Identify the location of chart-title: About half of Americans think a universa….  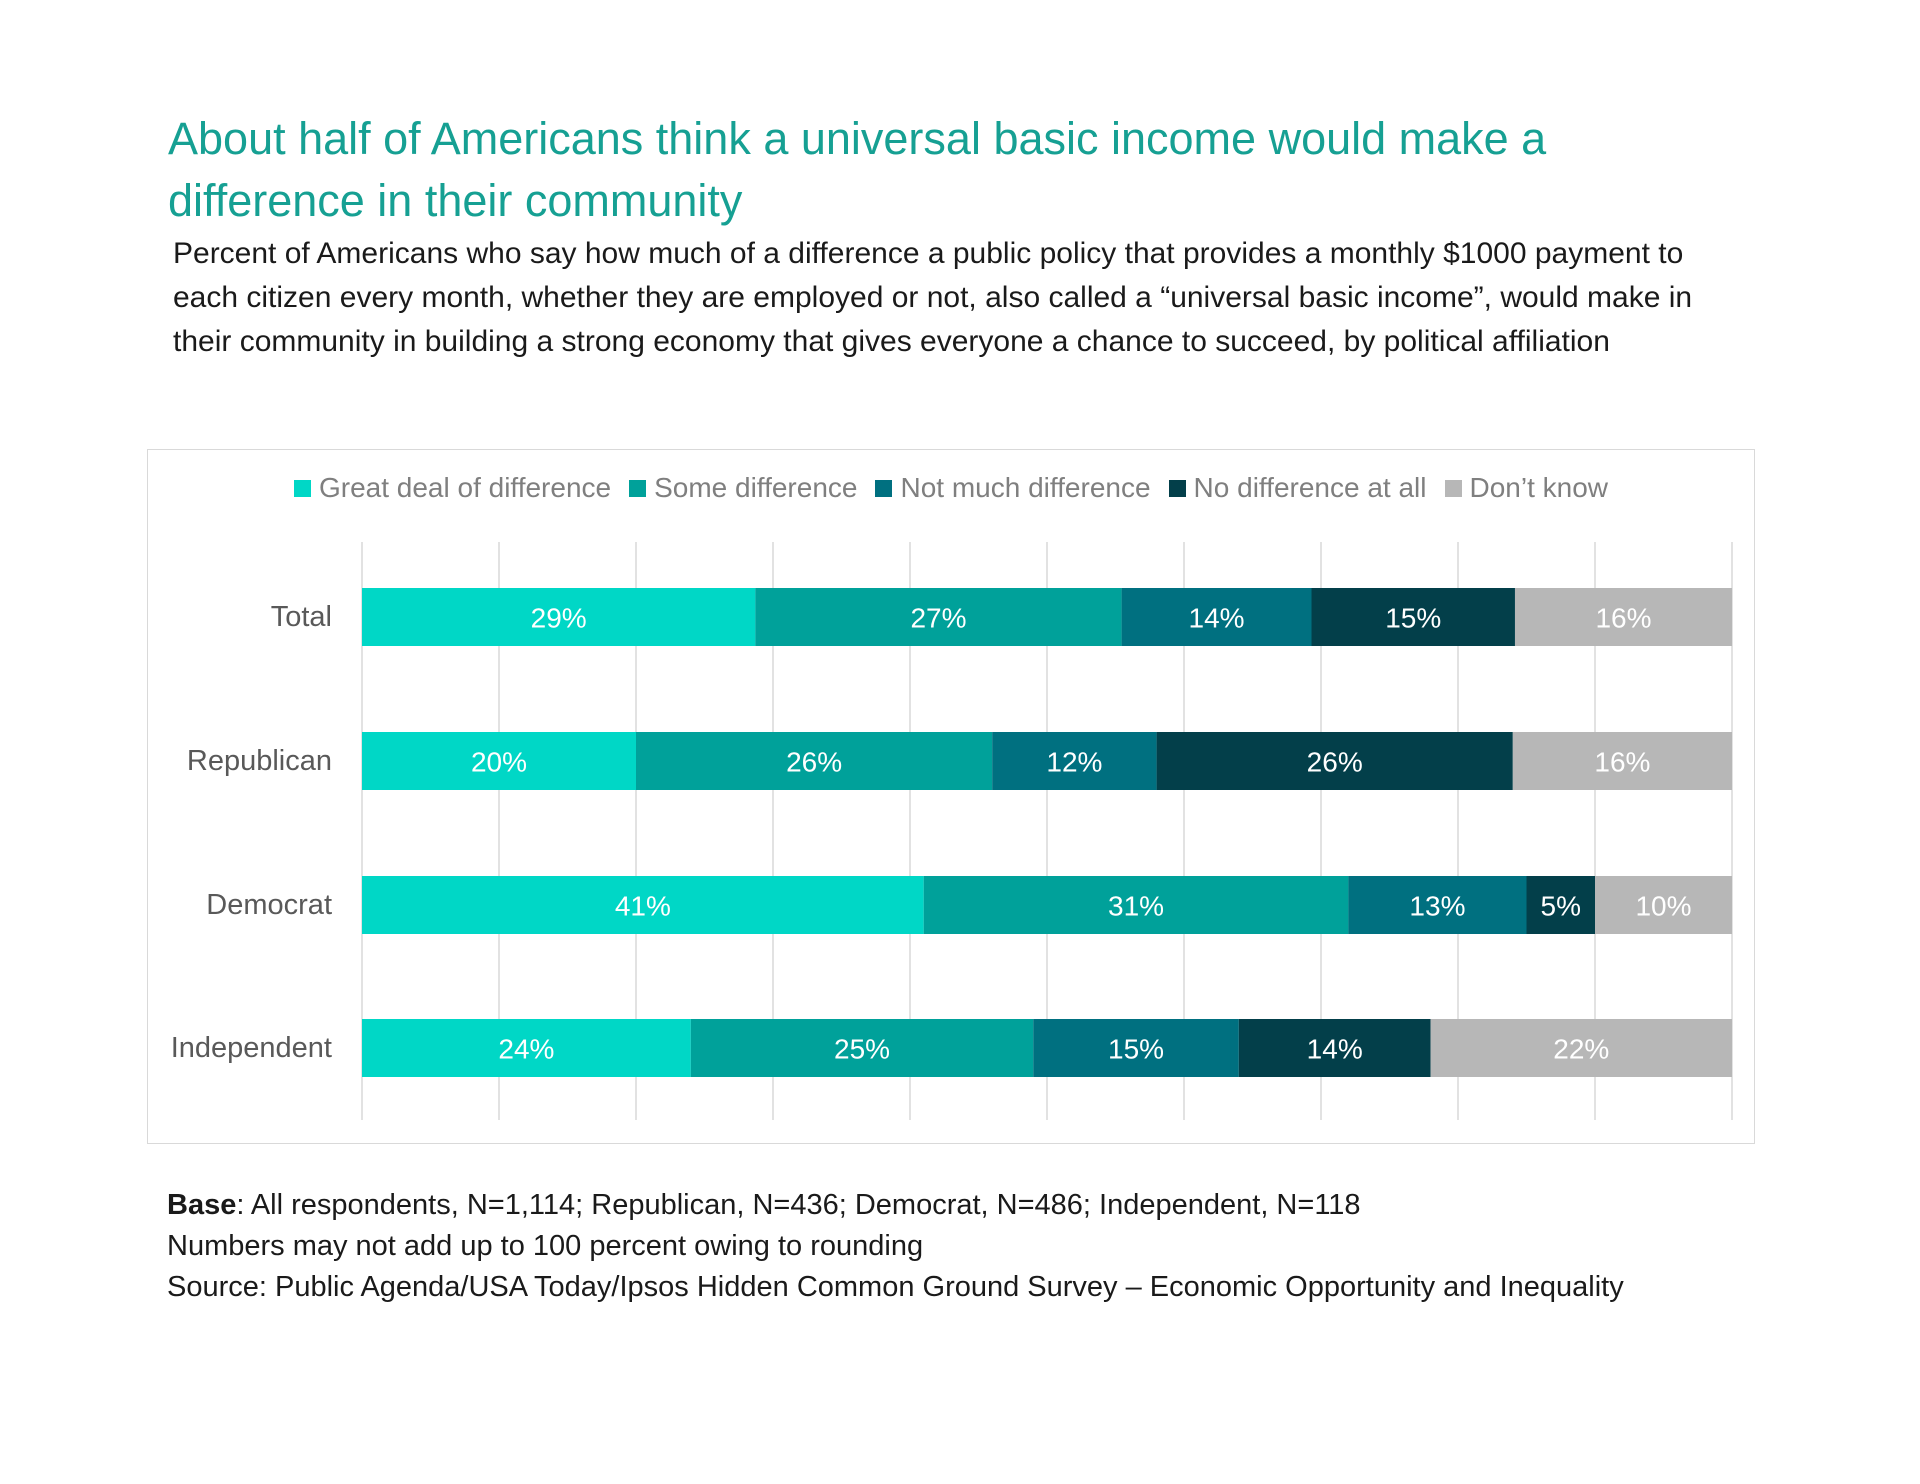
(857, 169).